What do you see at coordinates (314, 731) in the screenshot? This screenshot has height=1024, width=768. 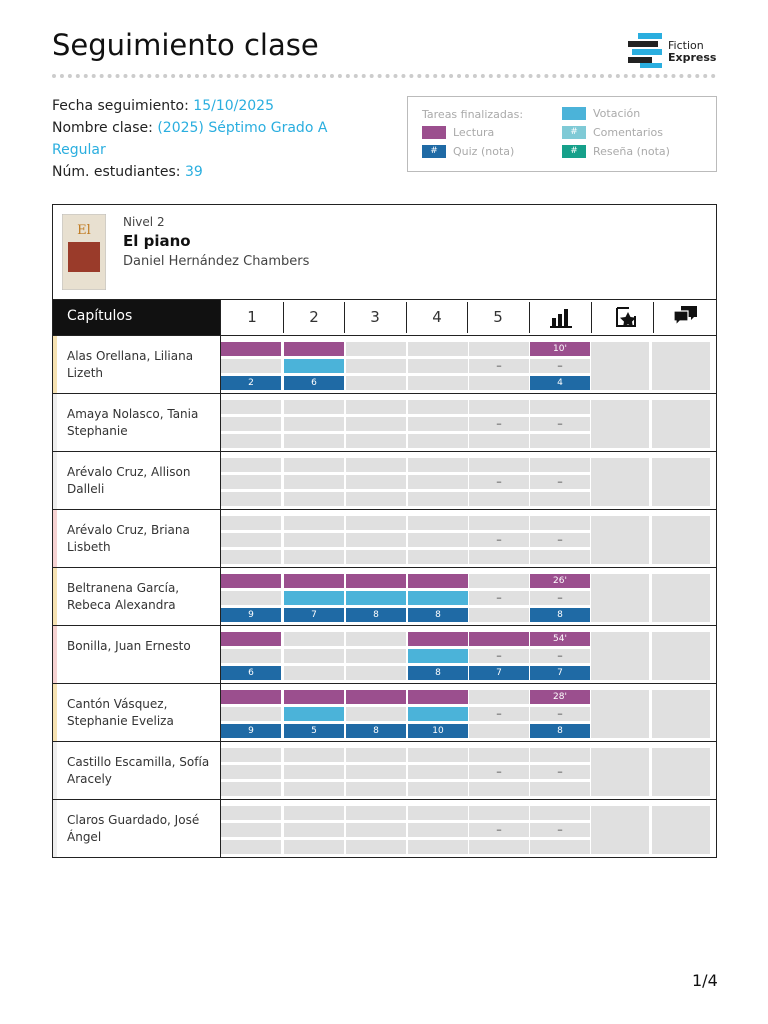 I see `quiz-cell: 5` at bounding box center [314, 731].